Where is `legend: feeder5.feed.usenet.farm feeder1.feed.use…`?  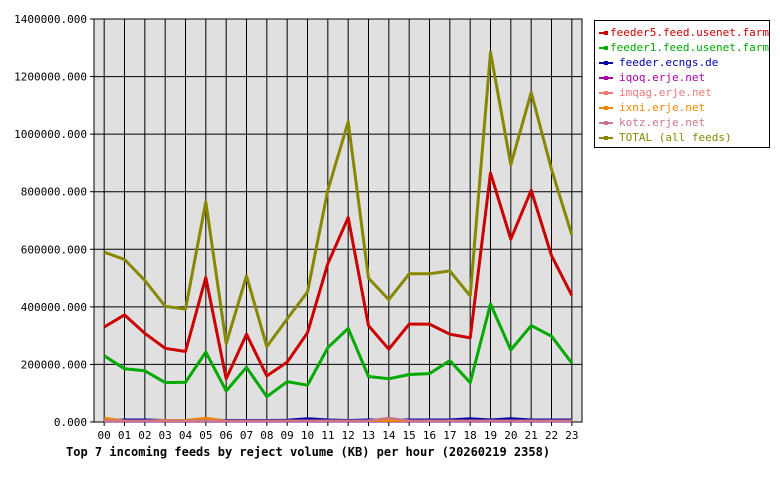 legend: feeder5.feed.usenet.farm feeder1.feed.use… is located at coordinates (682, 84).